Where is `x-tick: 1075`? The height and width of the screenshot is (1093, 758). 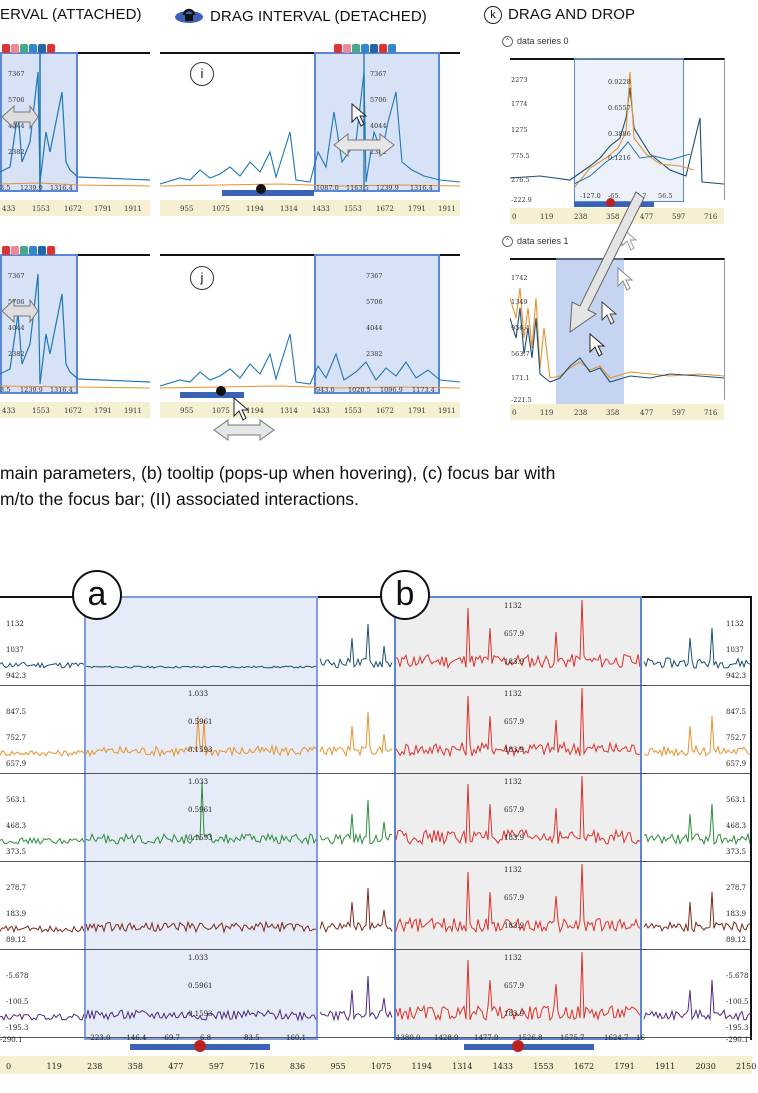
x-tick: 1075 is located at coordinates (381, 1066).